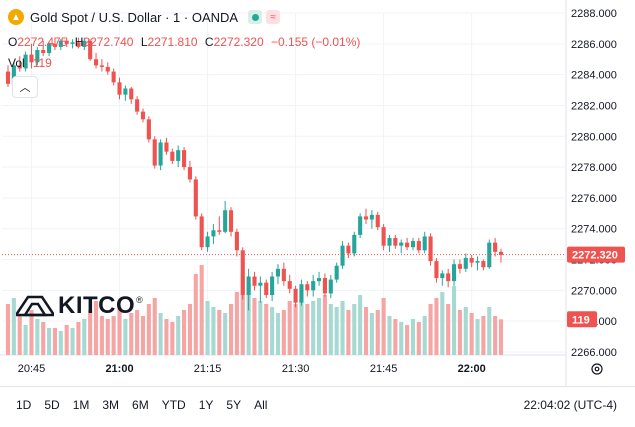  I want to click on range-button-1m: 1M, so click(81, 405).